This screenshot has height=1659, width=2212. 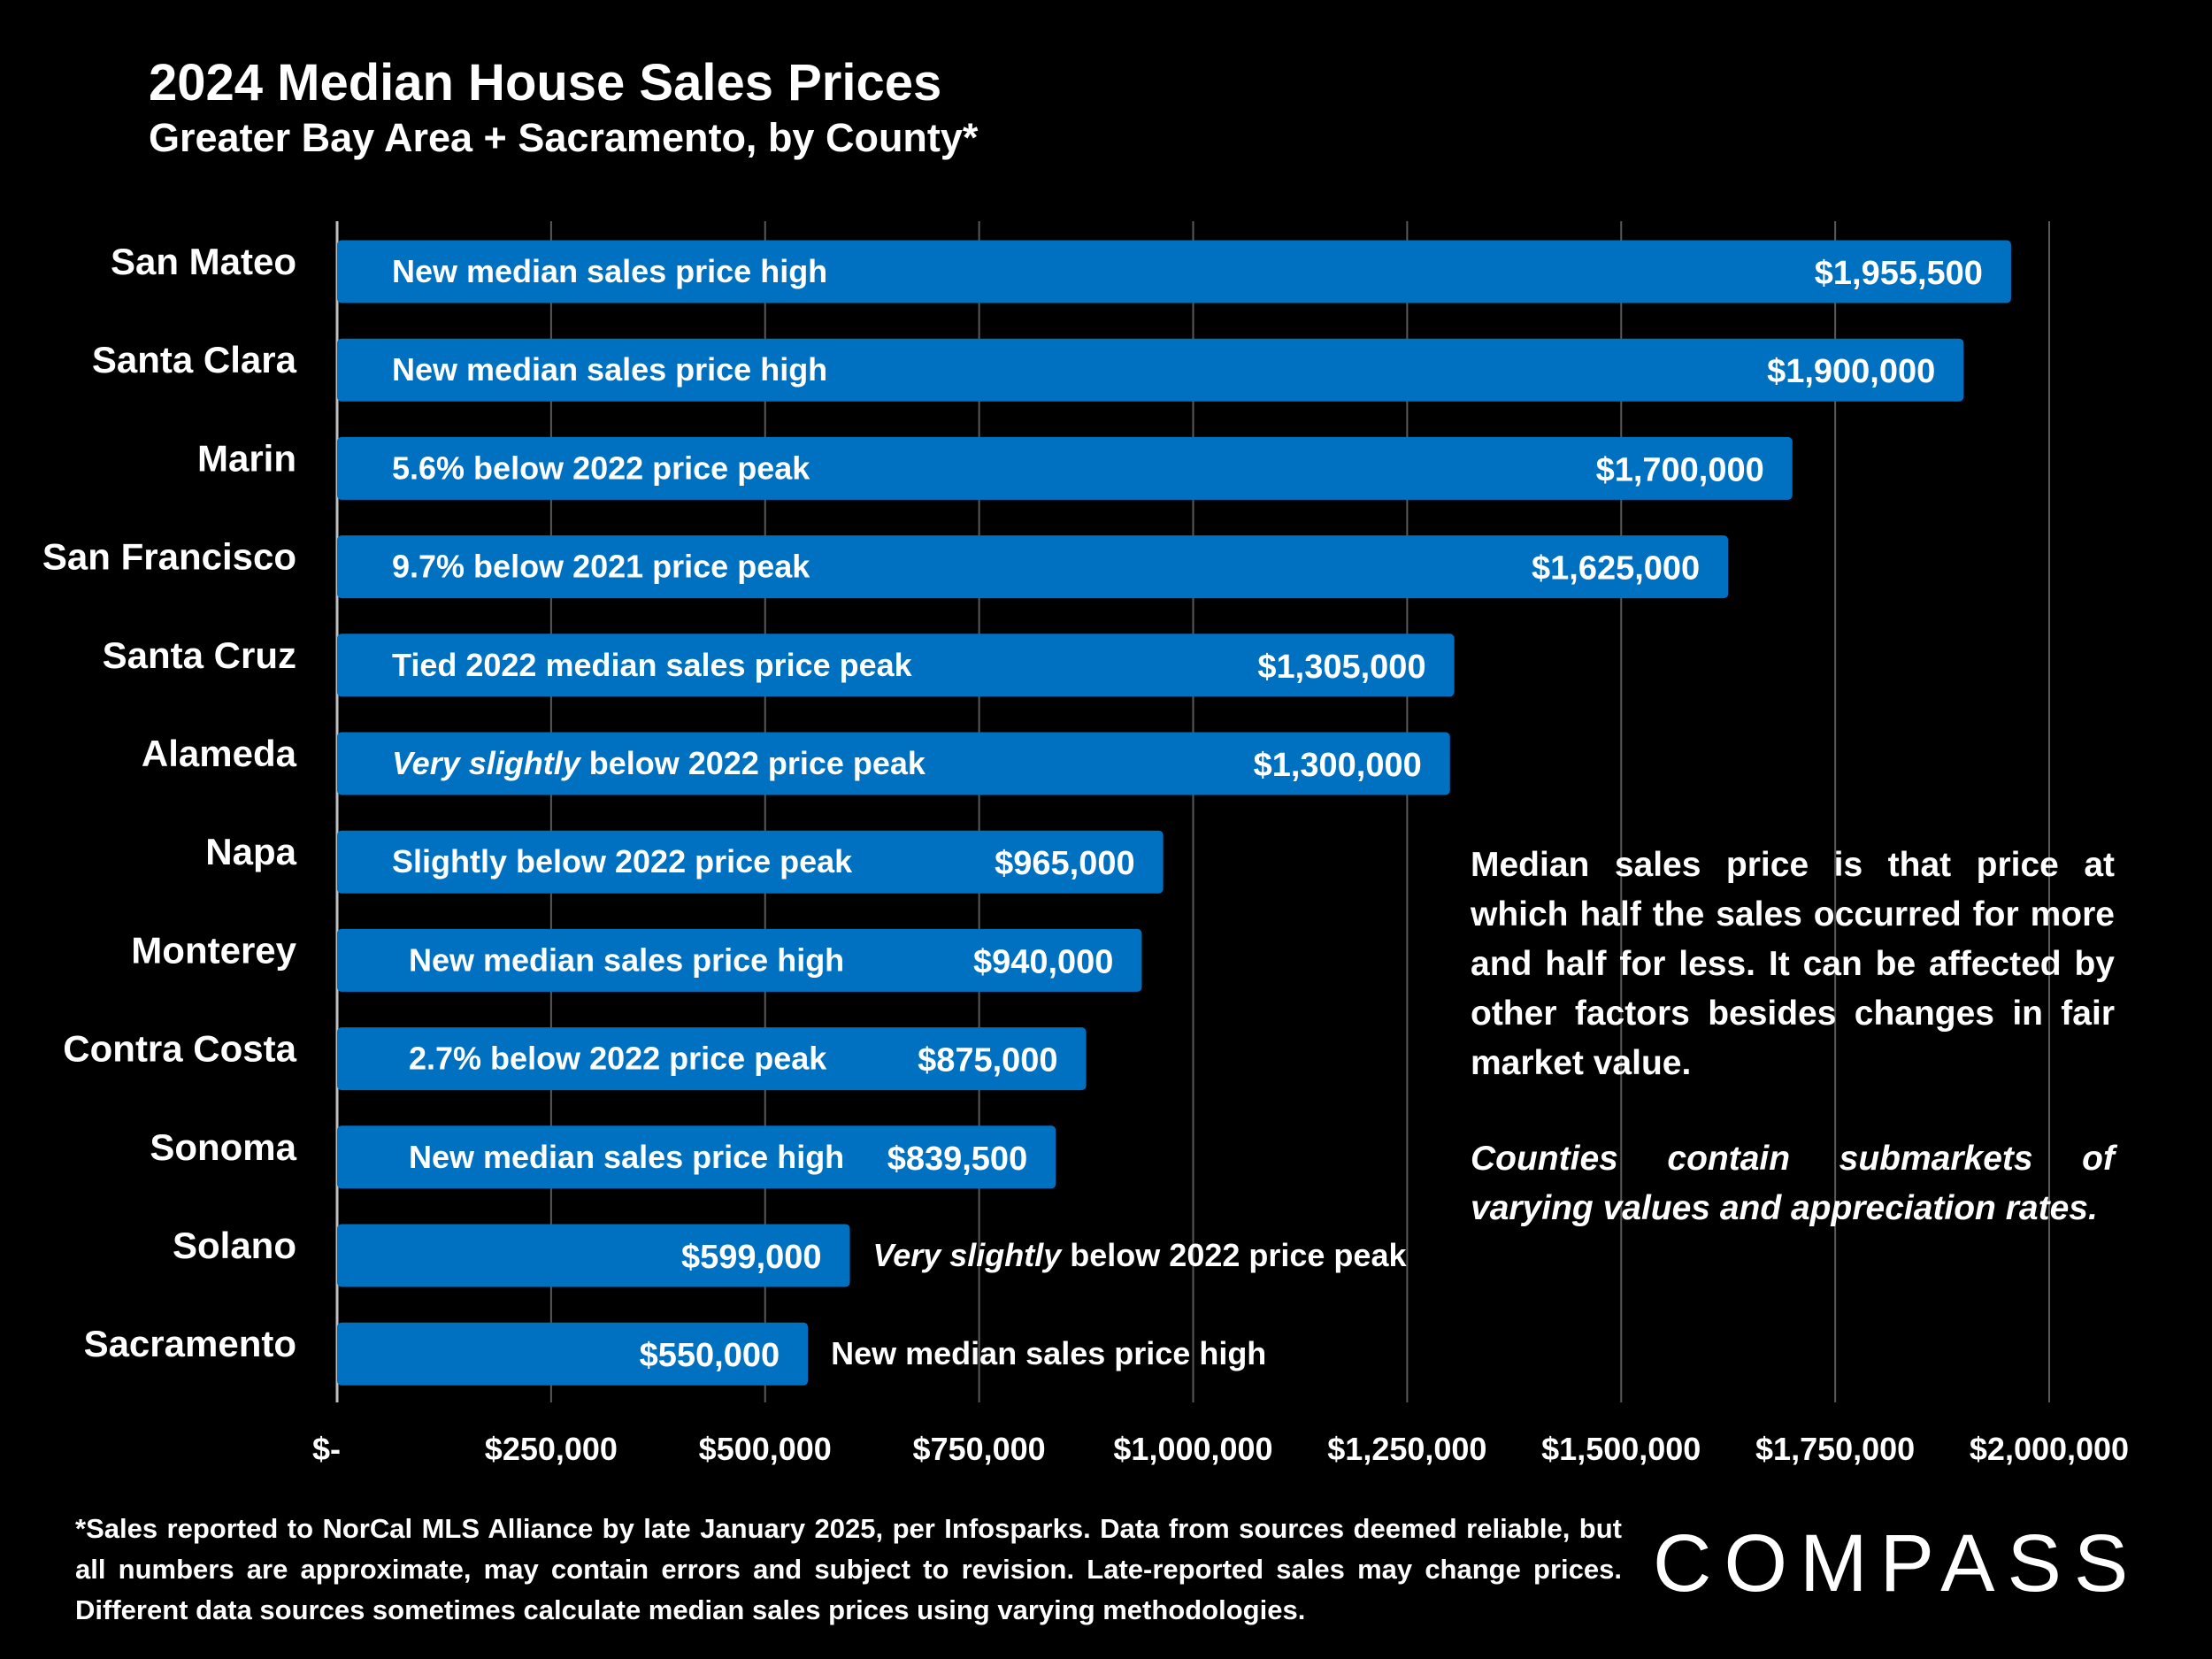 What do you see at coordinates (169, 557) in the screenshot?
I see `category-label: San Francisco` at bounding box center [169, 557].